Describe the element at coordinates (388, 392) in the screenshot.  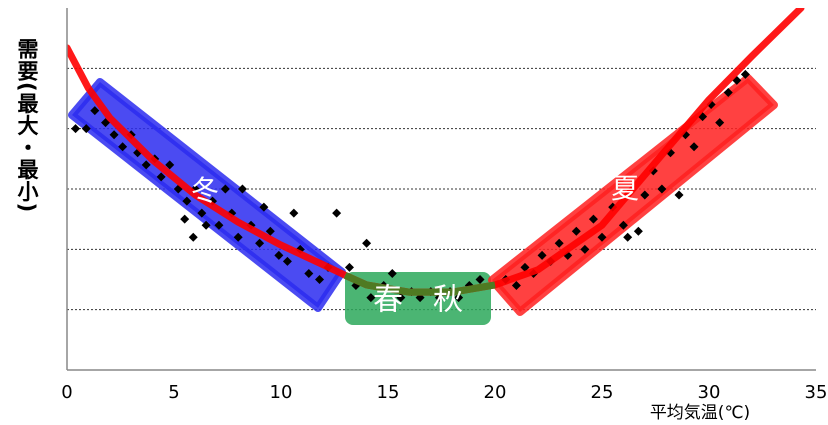
I see `x-tick-label: 15` at that location.